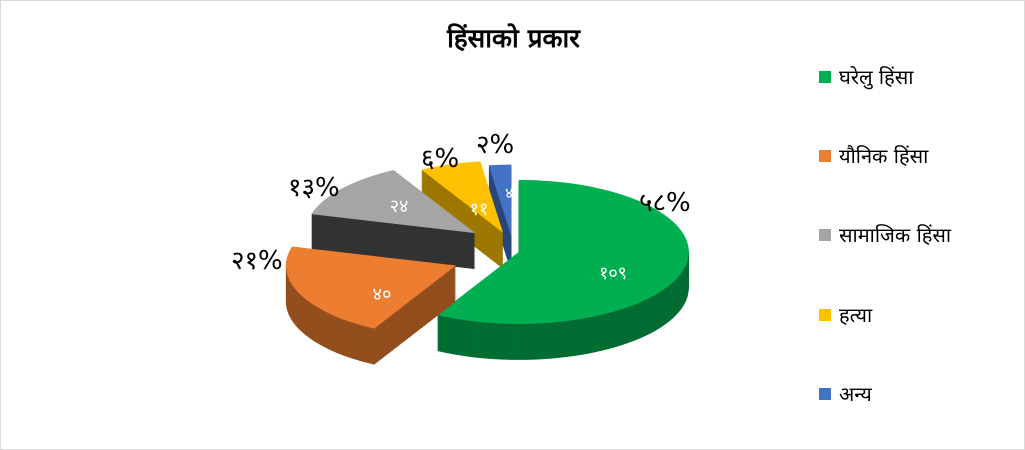 The image size is (1025, 450). I want to click on percent-label-4: २%, so click(495, 145).